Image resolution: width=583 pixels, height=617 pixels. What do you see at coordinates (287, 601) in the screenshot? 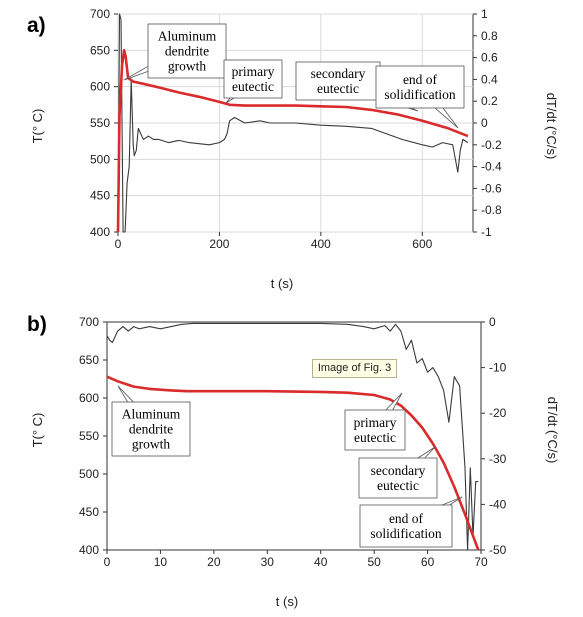
I see `x-axis-label-b: t (s)` at bounding box center [287, 601].